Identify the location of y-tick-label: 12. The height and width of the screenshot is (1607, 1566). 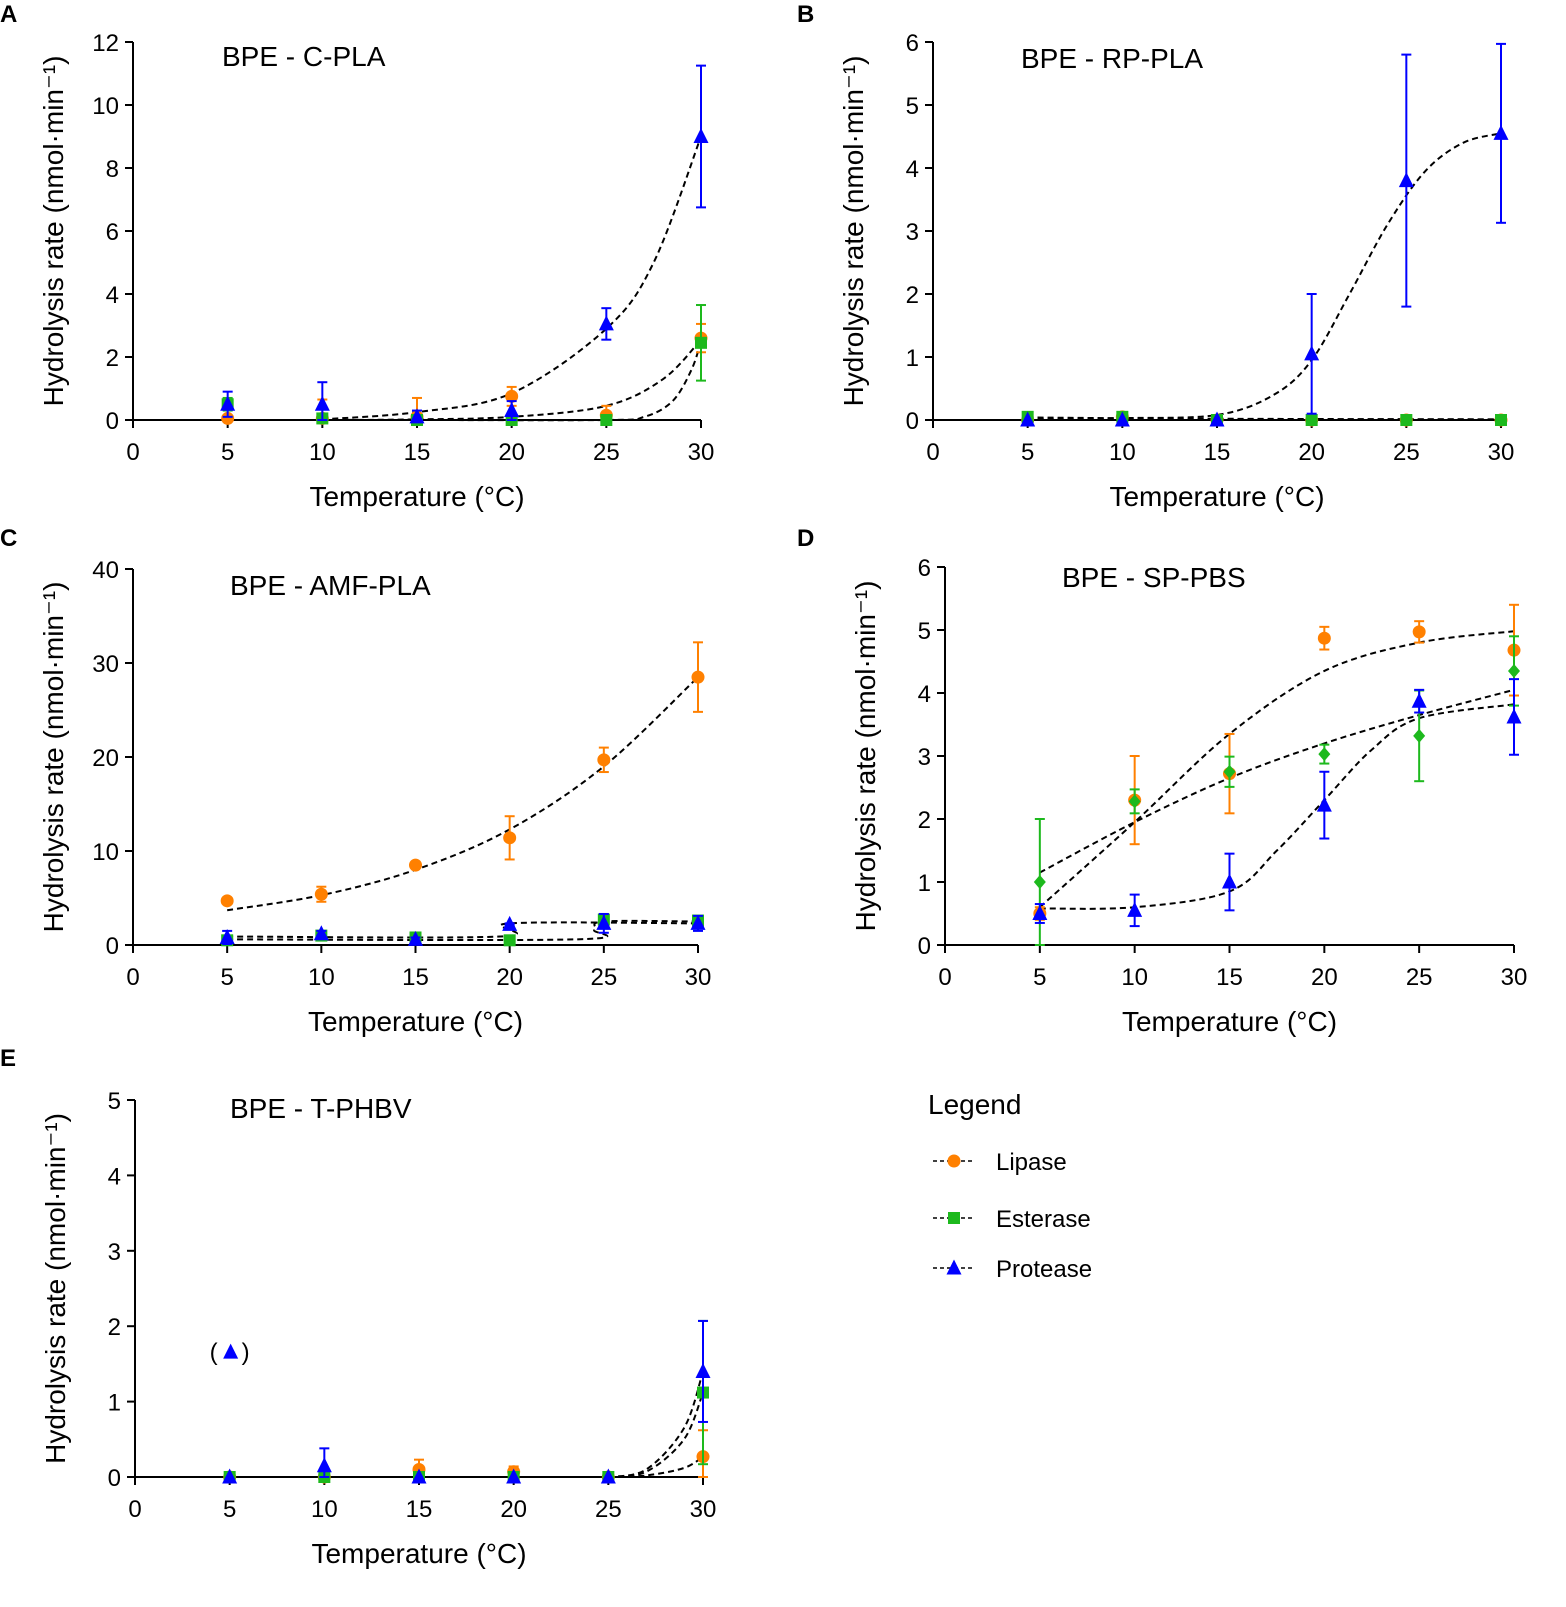
(105, 43).